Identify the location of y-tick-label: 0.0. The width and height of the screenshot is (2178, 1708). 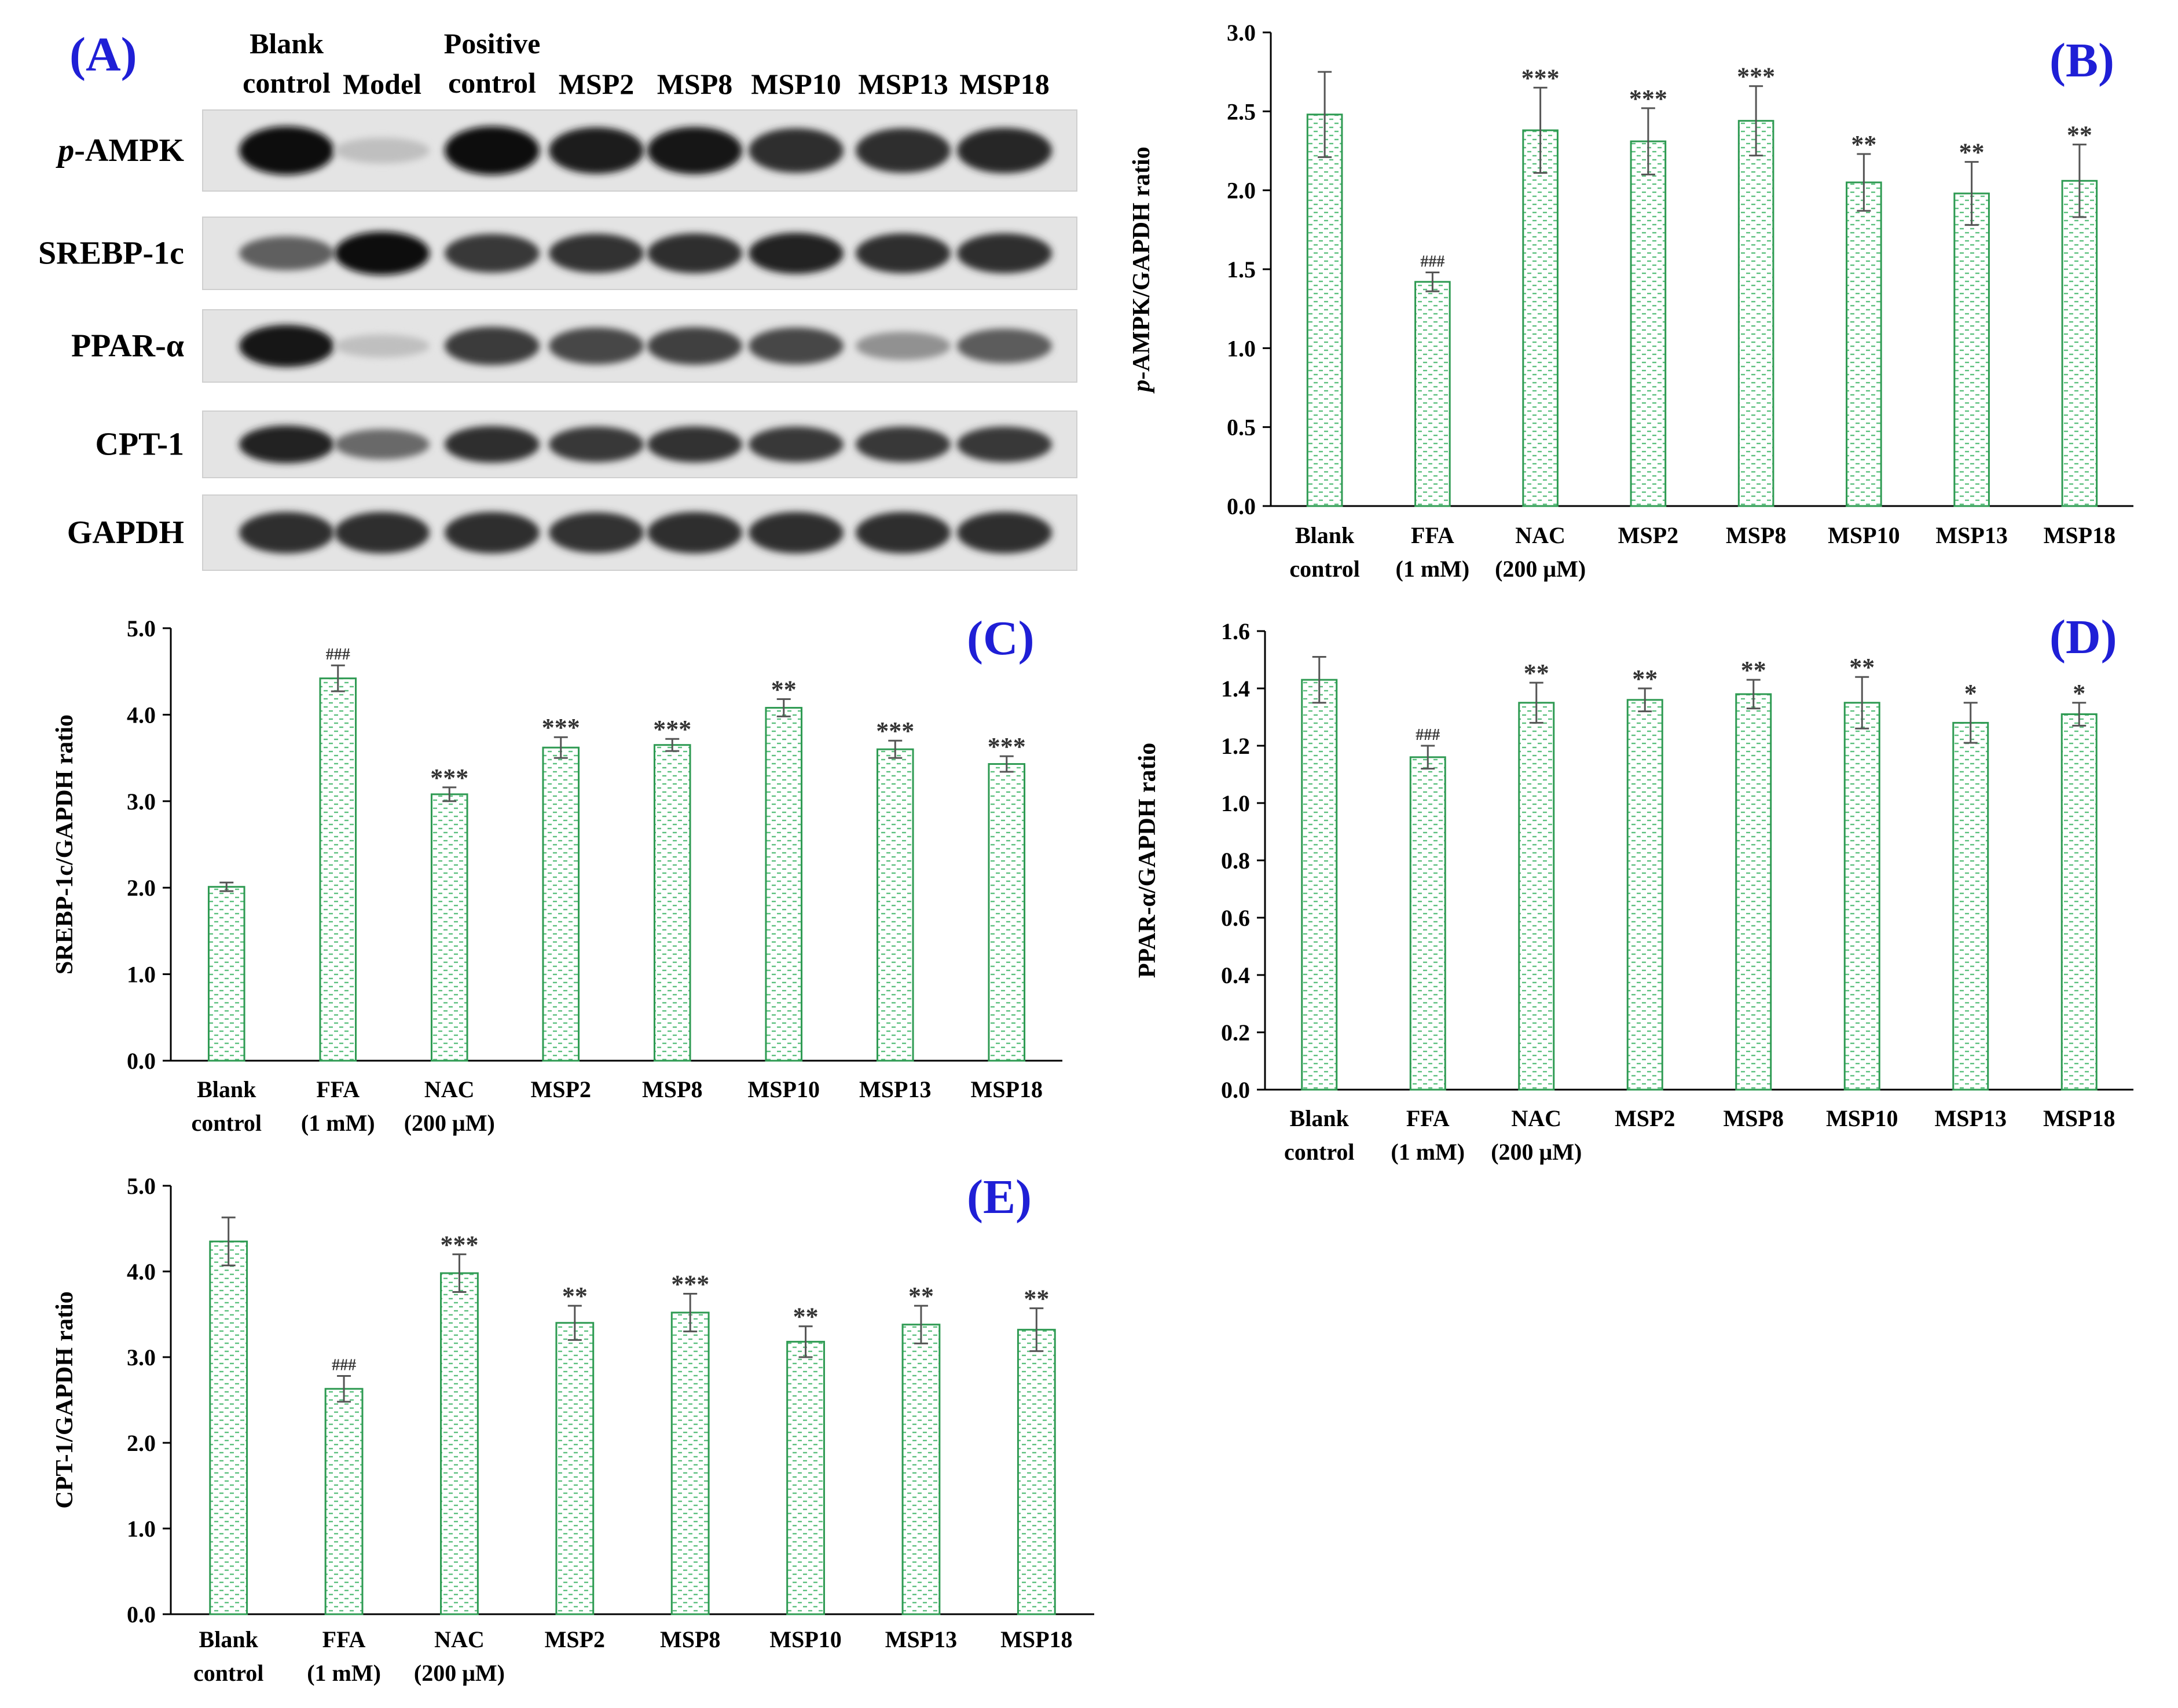
(141, 1614).